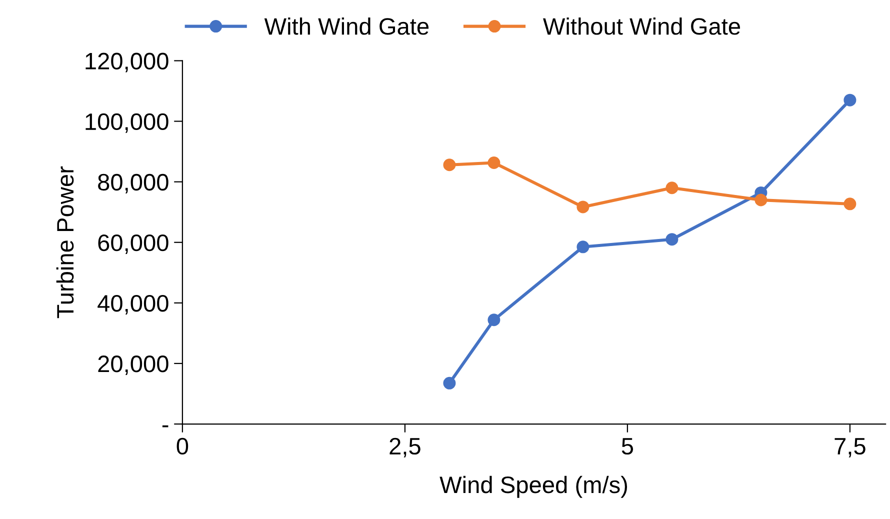 The image size is (890, 519). I want to click on y-tick-label: 20,000, so click(133, 366).